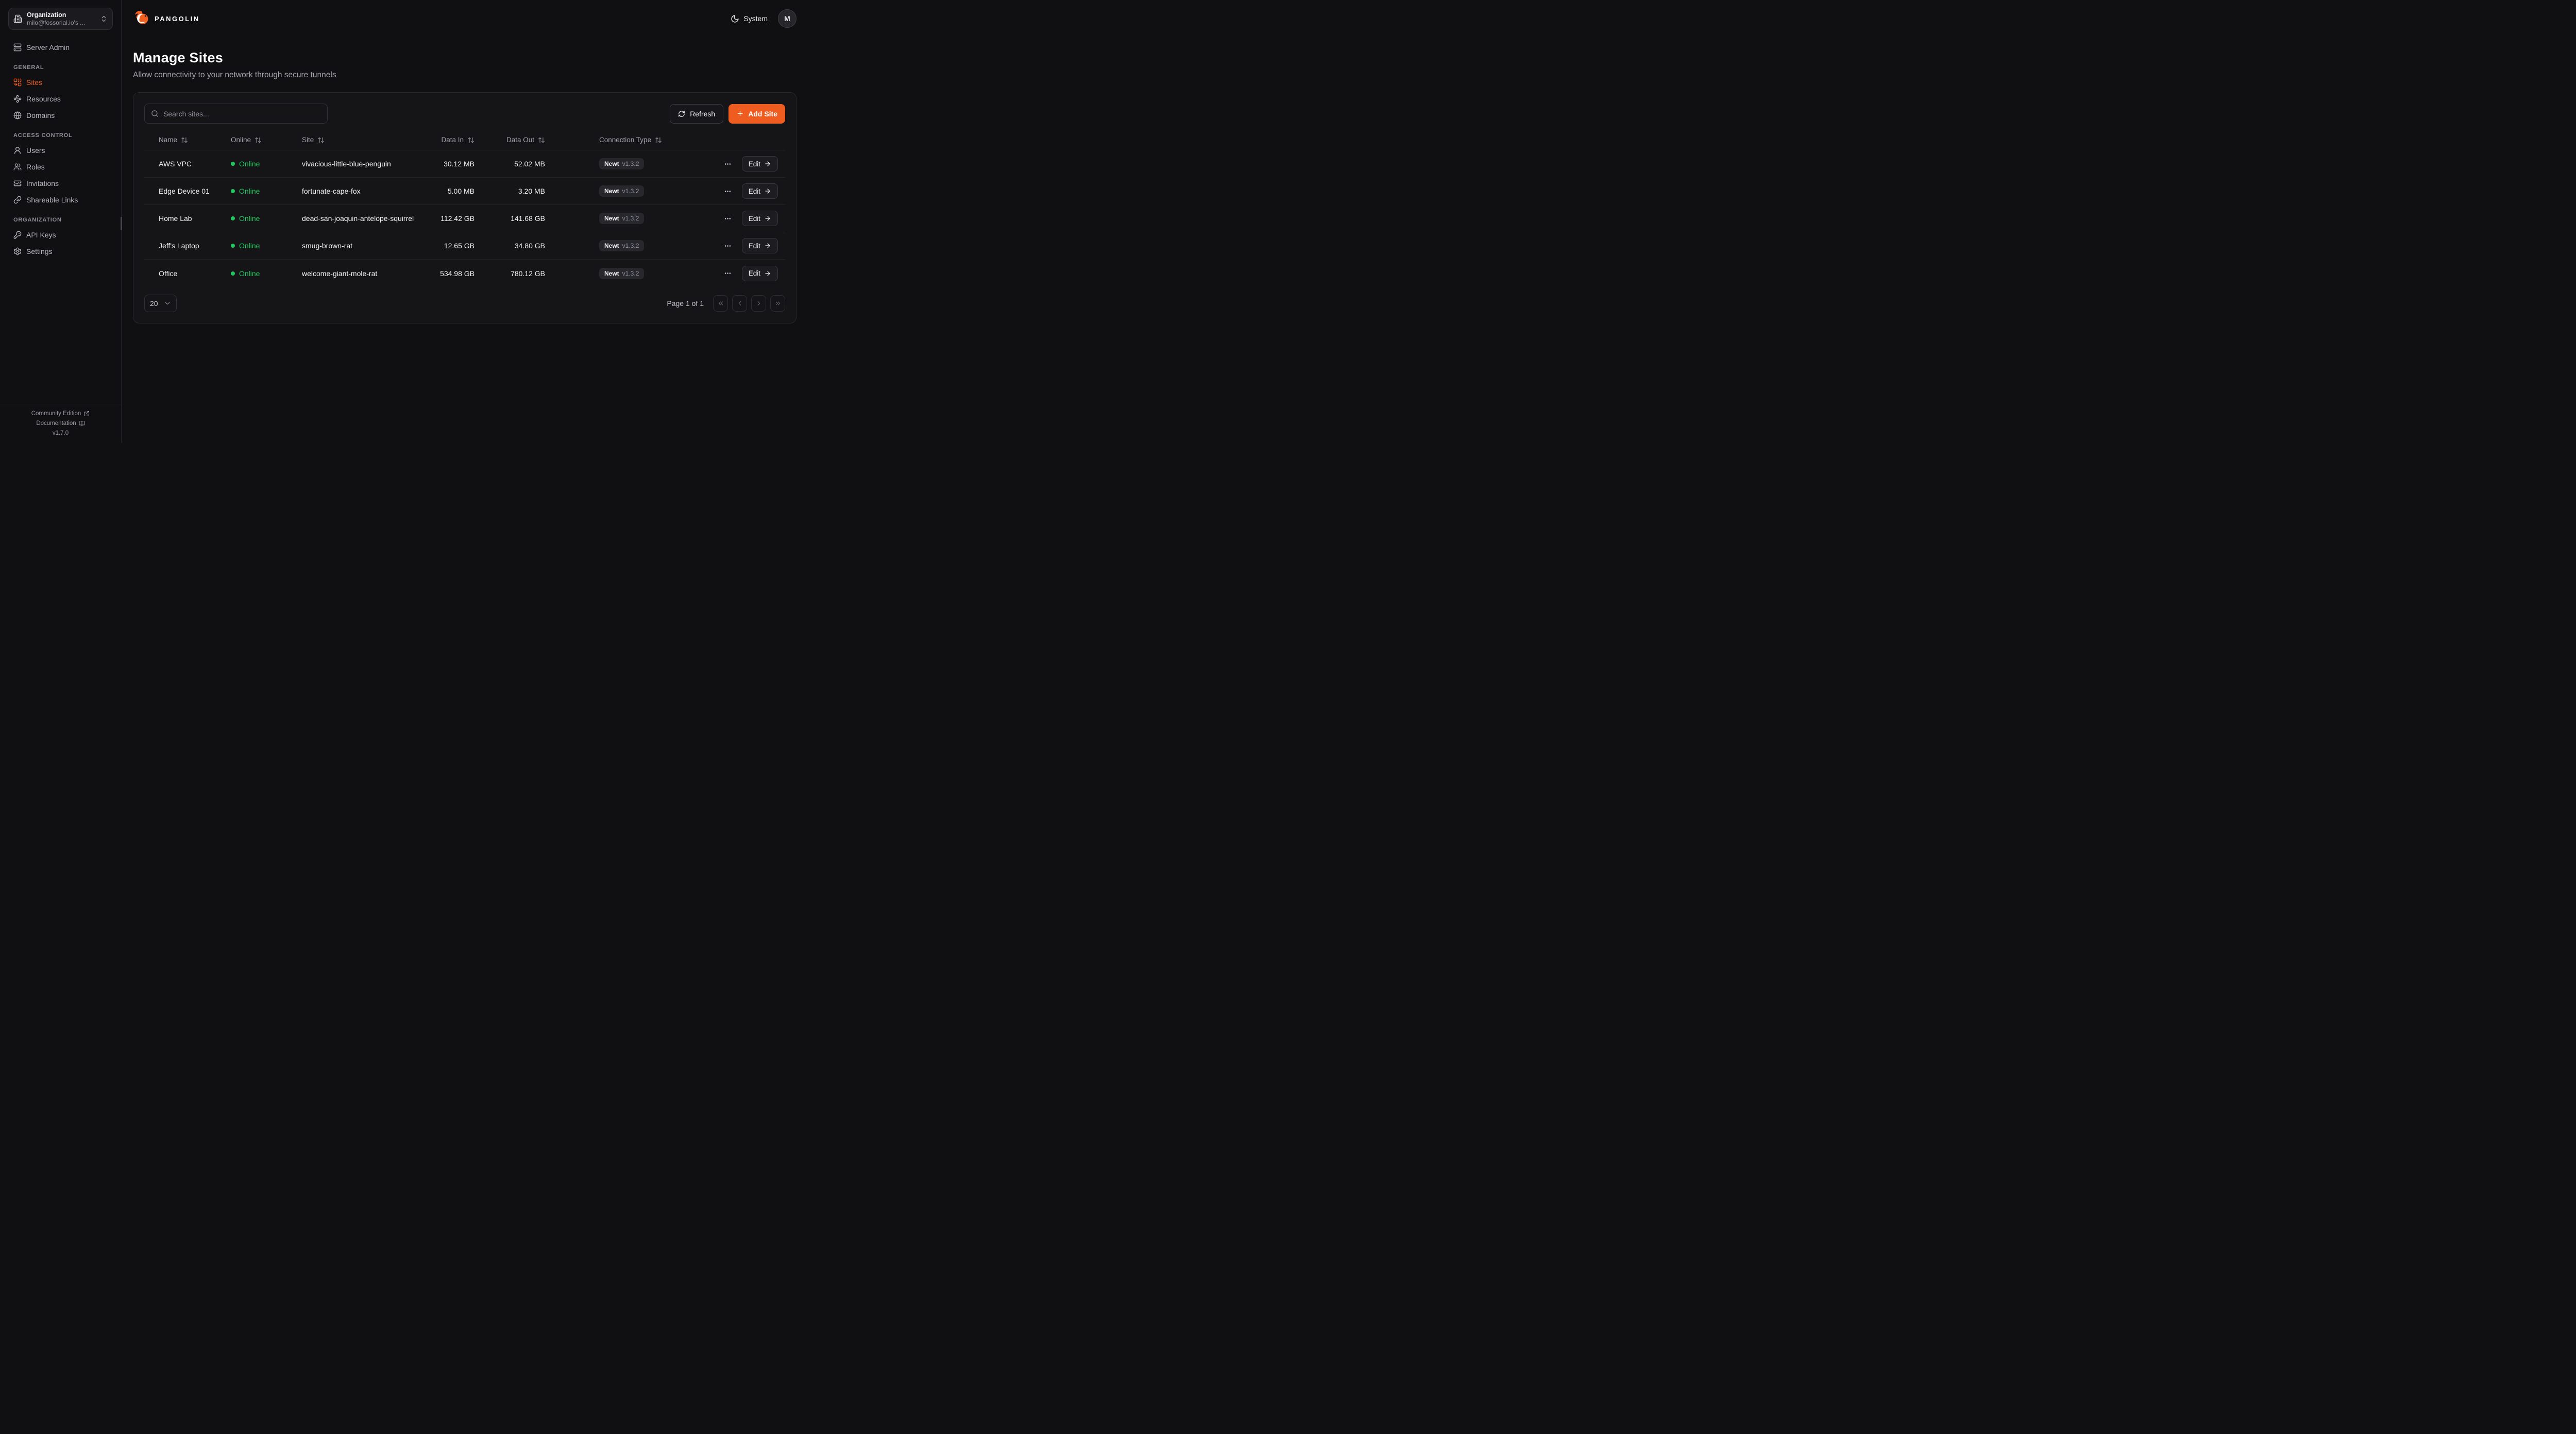  I want to click on column-header-name: Name, so click(184, 140).